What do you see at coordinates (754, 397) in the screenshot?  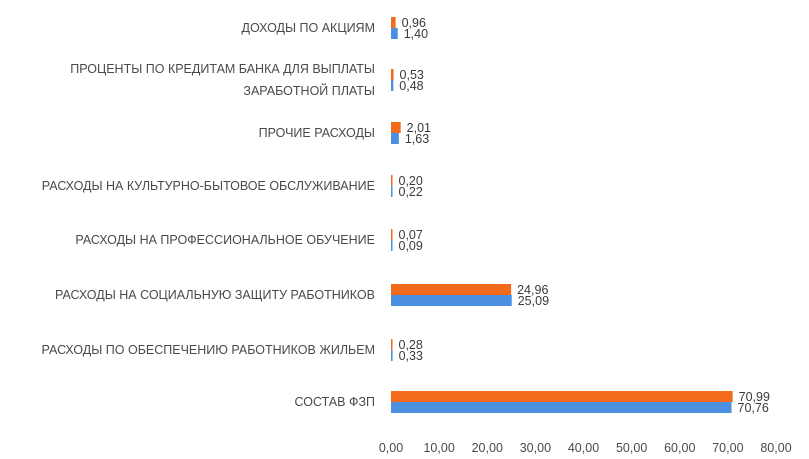 I see `data-label: 70,99` at bounding box center [754, 397].